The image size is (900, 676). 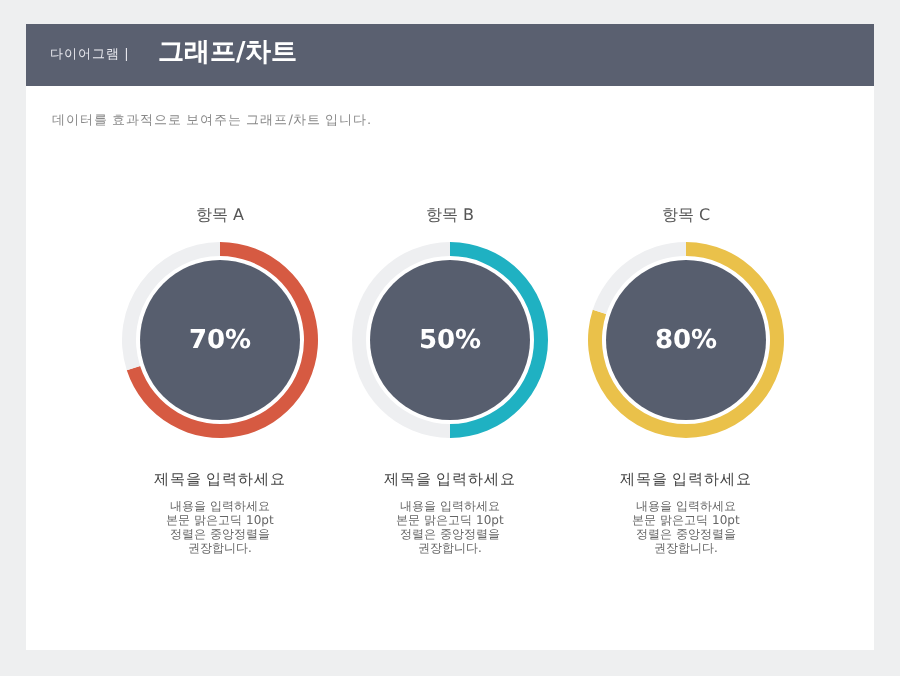 I want to click on text: 그래프/차트, so click(x=228, y=53).